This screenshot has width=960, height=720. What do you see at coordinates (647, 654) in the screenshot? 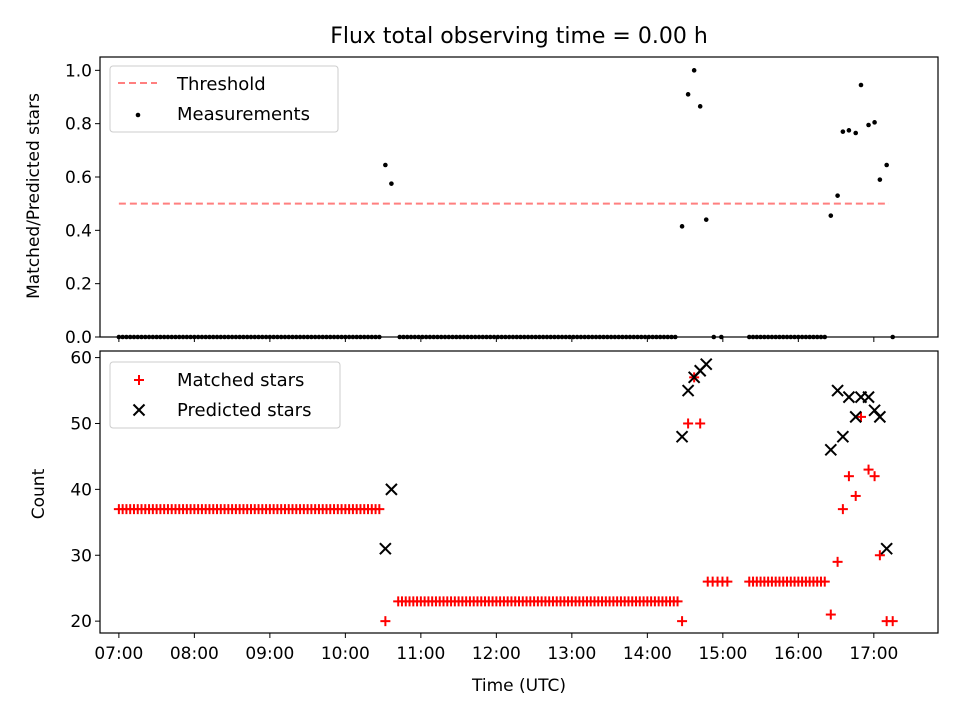
I see `x-tick-label: 14:00` at bounding box center [647, 654].